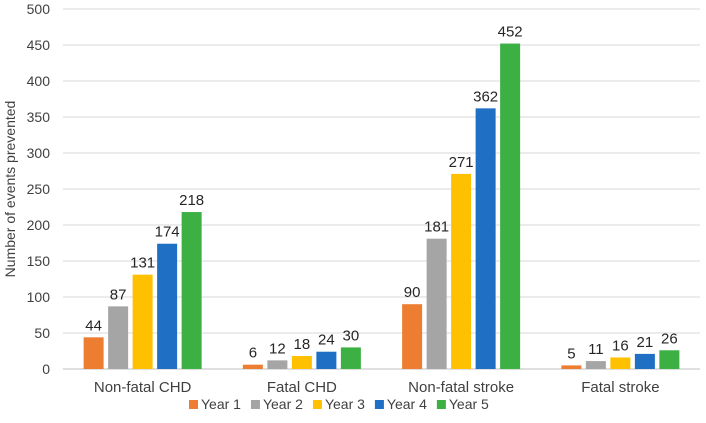  What do you see at coordinates (596, 349) in the screenshot?
I see `data-label: 11` at bounding box center [596, 349].